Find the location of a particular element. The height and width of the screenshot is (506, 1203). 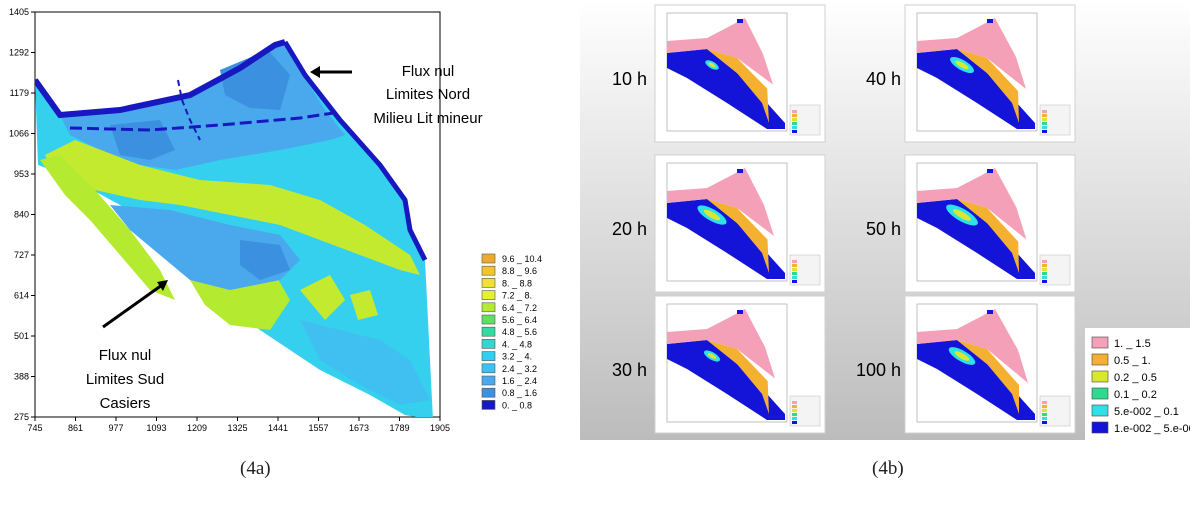

y-tick-label: 1292 is located at coordinates (19, 53).